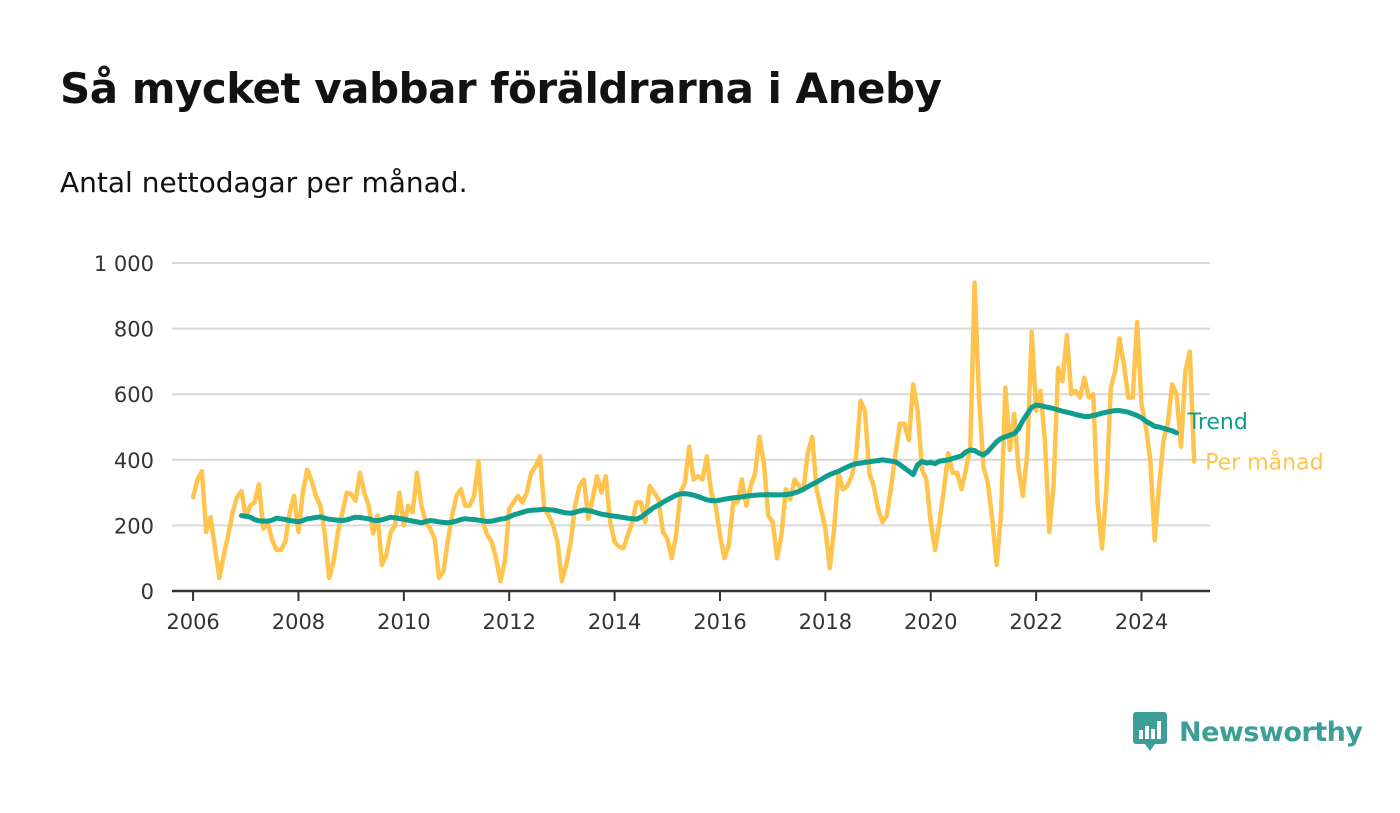 The height and width of the screenshot is (813, 1400). What do you see at coordinates (124, 428) in the screenshot?
I see `y-axis-ticks: 0 200 400 600 800 1 000` at bounding box center [124, 428].